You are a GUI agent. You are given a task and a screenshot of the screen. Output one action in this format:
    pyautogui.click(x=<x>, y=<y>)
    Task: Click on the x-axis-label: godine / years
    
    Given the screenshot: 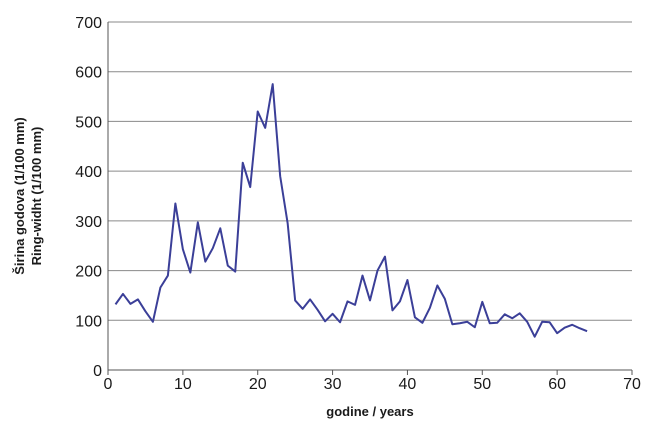 What is the action you would take?
    pyautogui.click(x=369, y=411)
    